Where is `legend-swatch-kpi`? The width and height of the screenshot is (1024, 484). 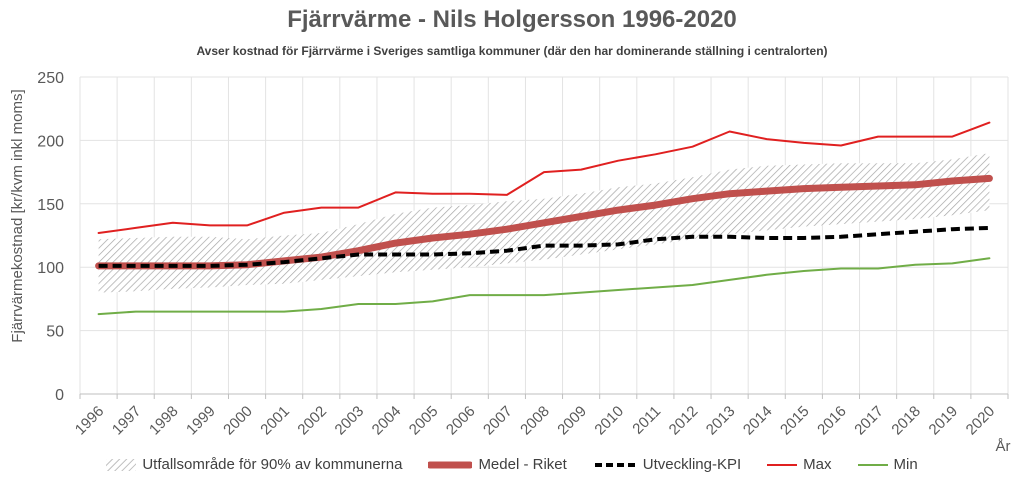 legend-swatch-kpi is located at coordinates (614, 464).